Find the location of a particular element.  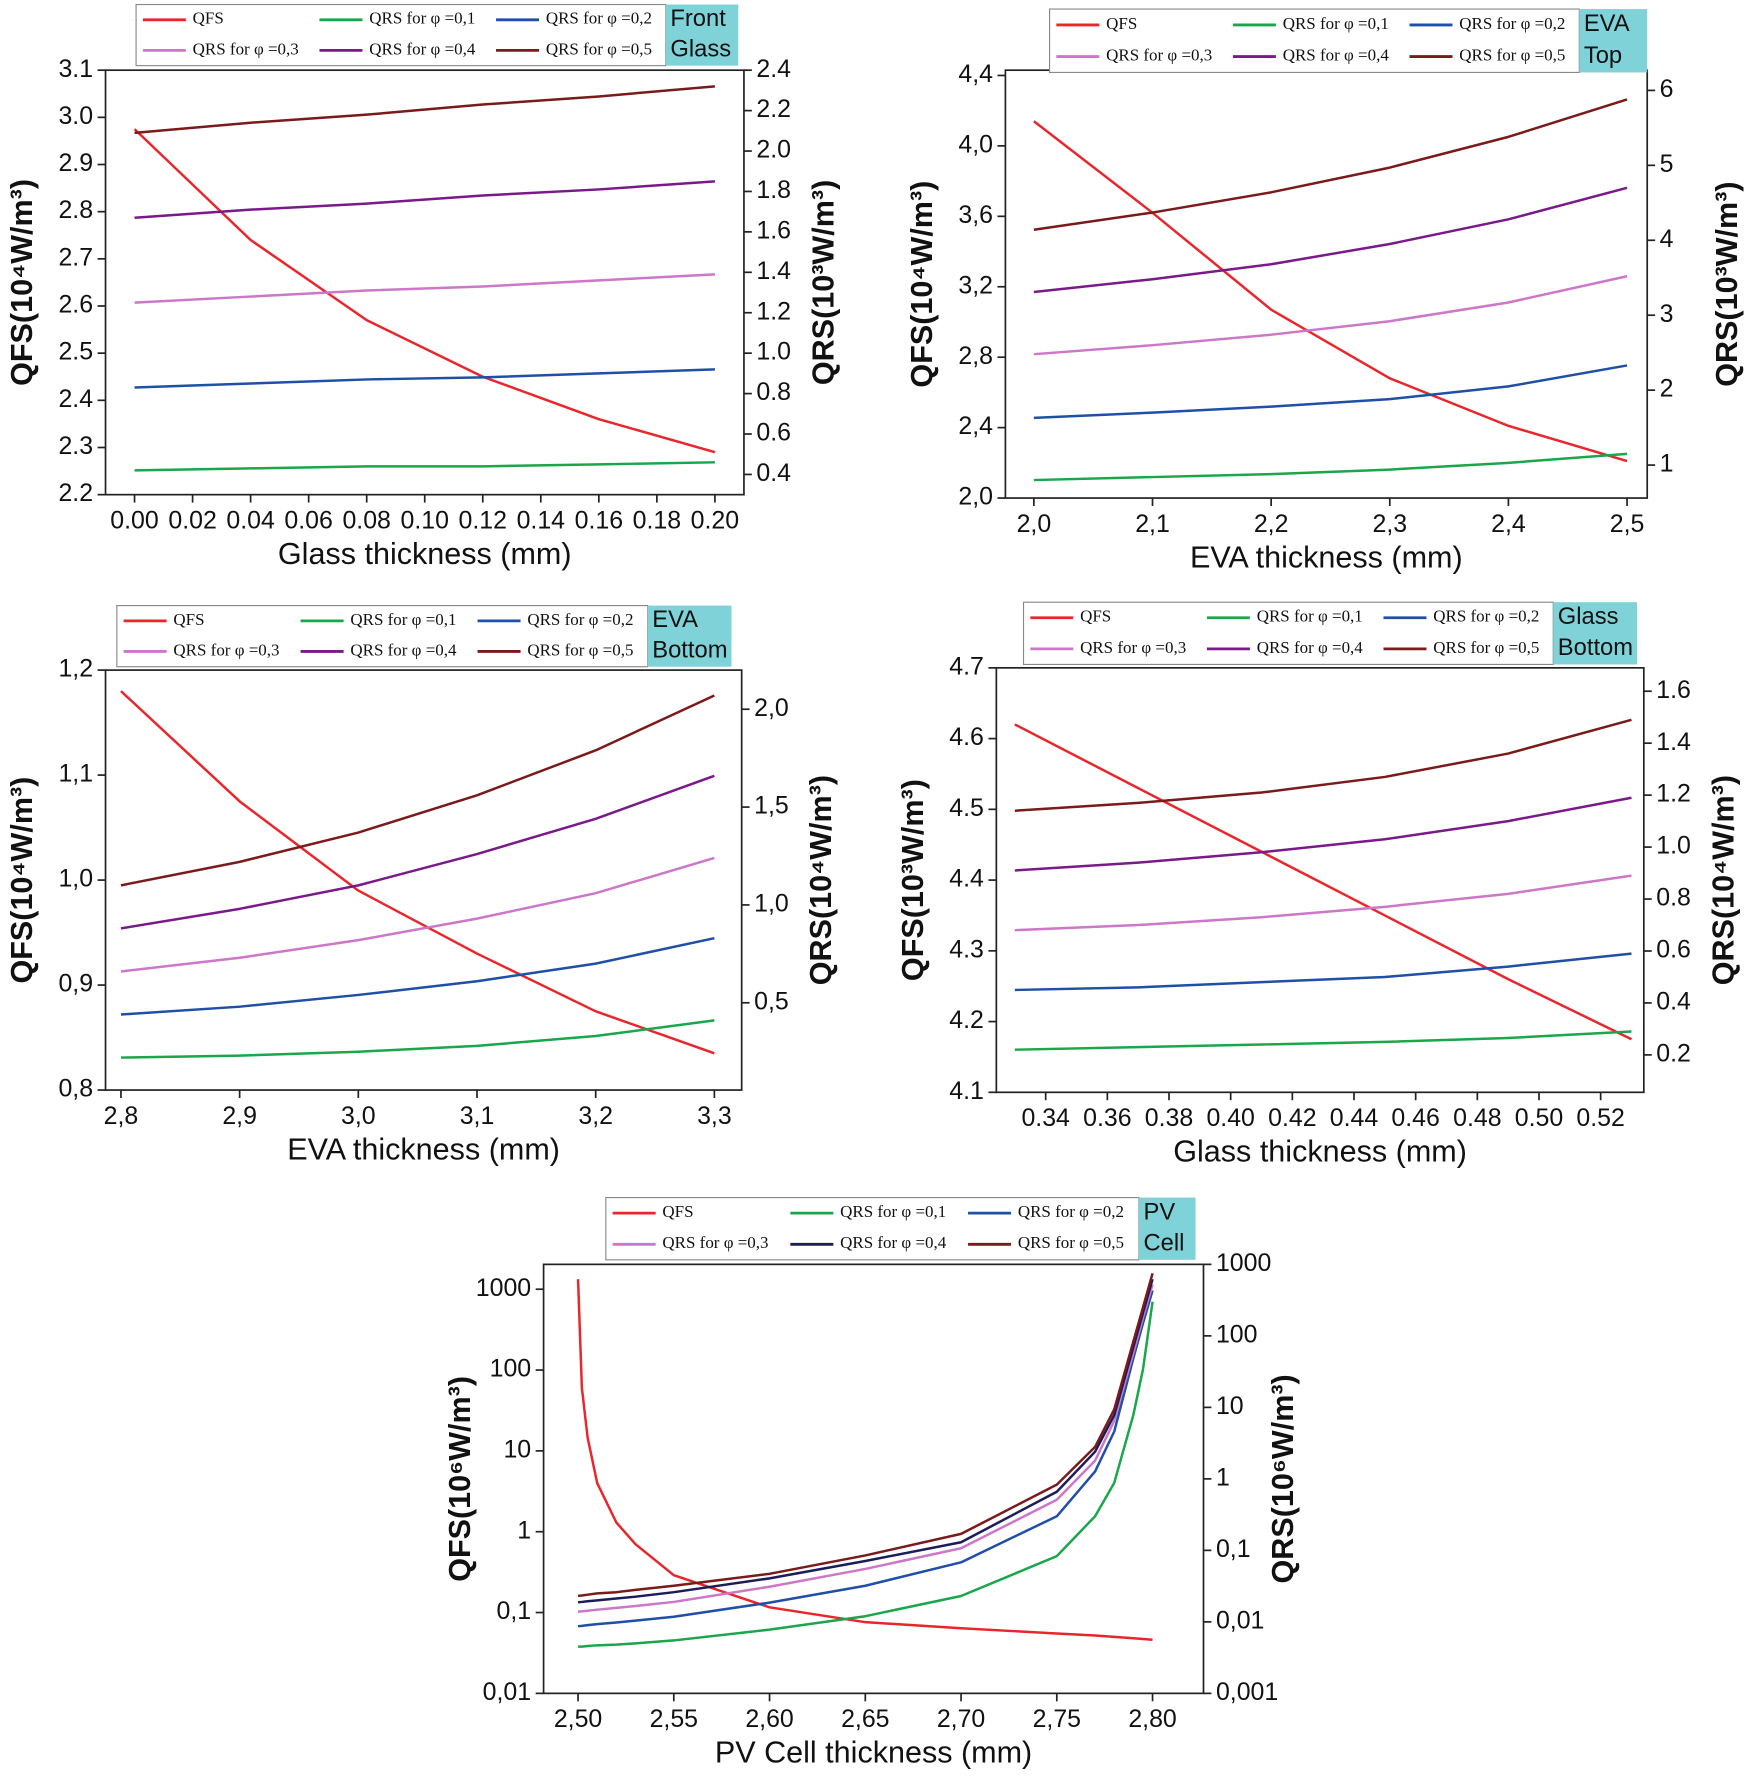

y2-tick-label: 0.8 is located at coordinates (1673, 898).